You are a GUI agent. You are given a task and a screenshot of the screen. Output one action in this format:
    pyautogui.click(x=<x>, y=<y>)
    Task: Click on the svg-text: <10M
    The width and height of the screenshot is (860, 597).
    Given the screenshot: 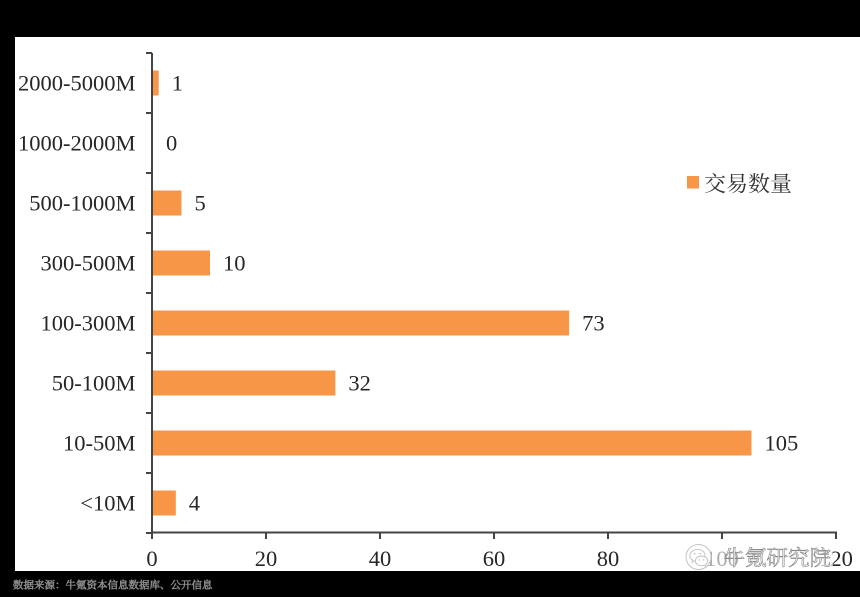 What is the action you would take?
    pyautogui.click(x=107, y=502)
    